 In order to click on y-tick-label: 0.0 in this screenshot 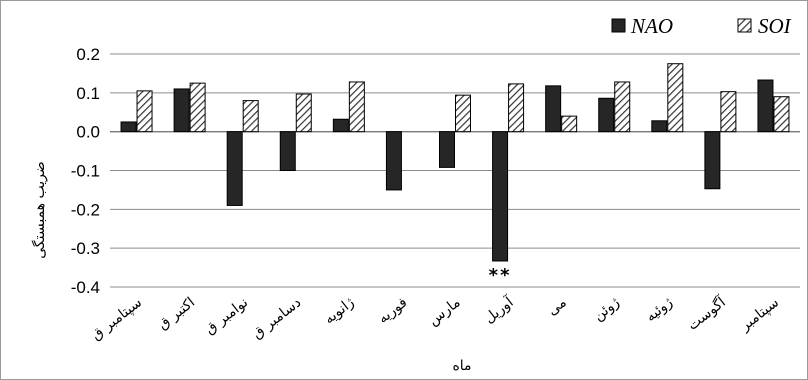, I will do `click(88, 132)`.